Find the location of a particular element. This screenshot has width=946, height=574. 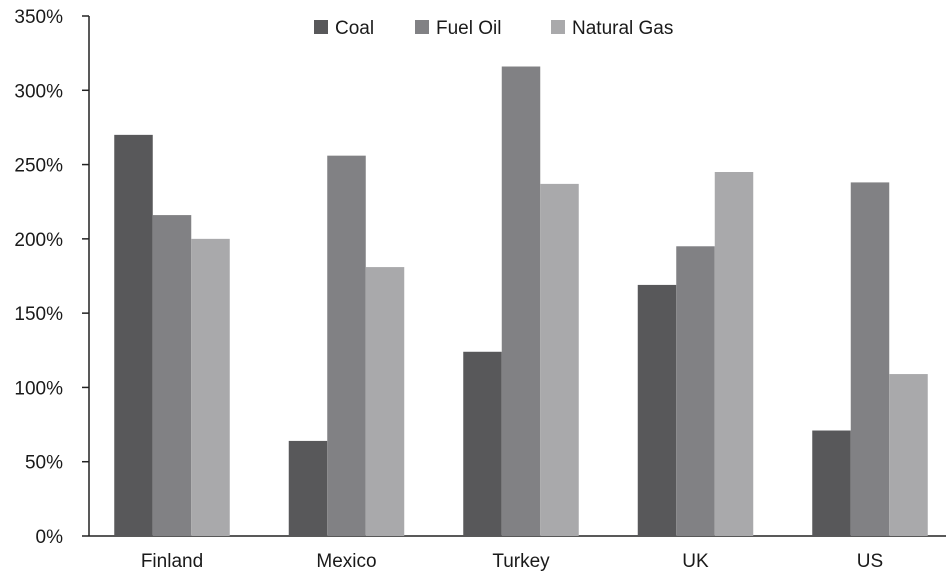

y-tick-label: 200% is located at coordinates (38, 240).